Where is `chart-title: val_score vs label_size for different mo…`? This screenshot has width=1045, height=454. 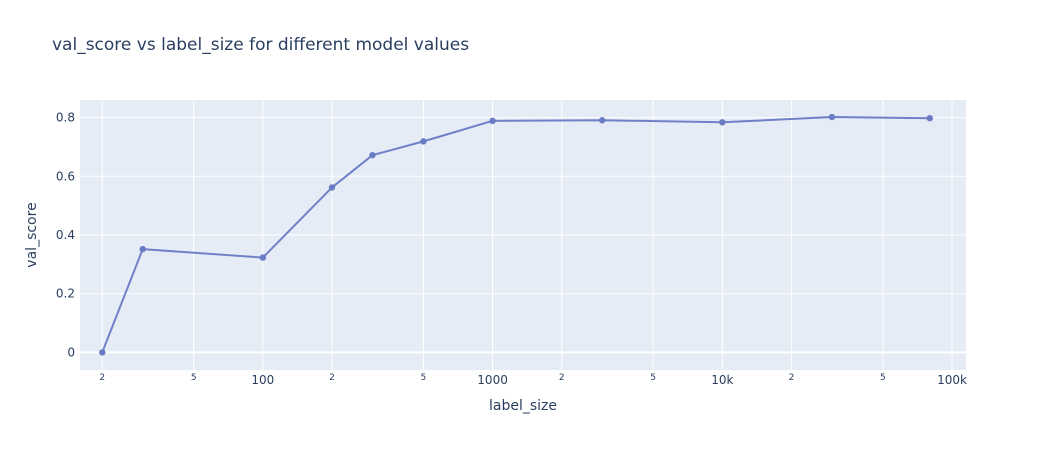
chart-title: val_score vs label_size for different mo… is located at coordinates (260, 45).